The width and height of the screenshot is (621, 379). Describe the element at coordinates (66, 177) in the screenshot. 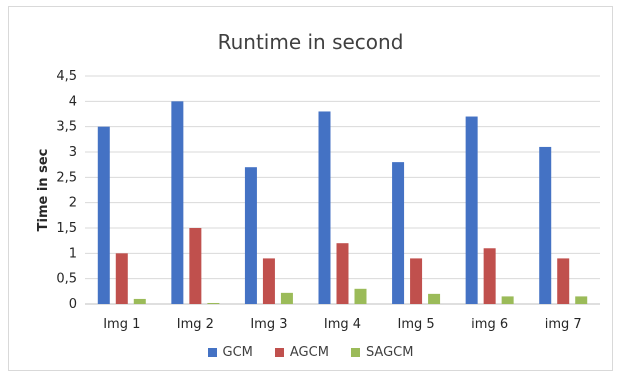

I see `y-tick-label: 2,5` at that location.